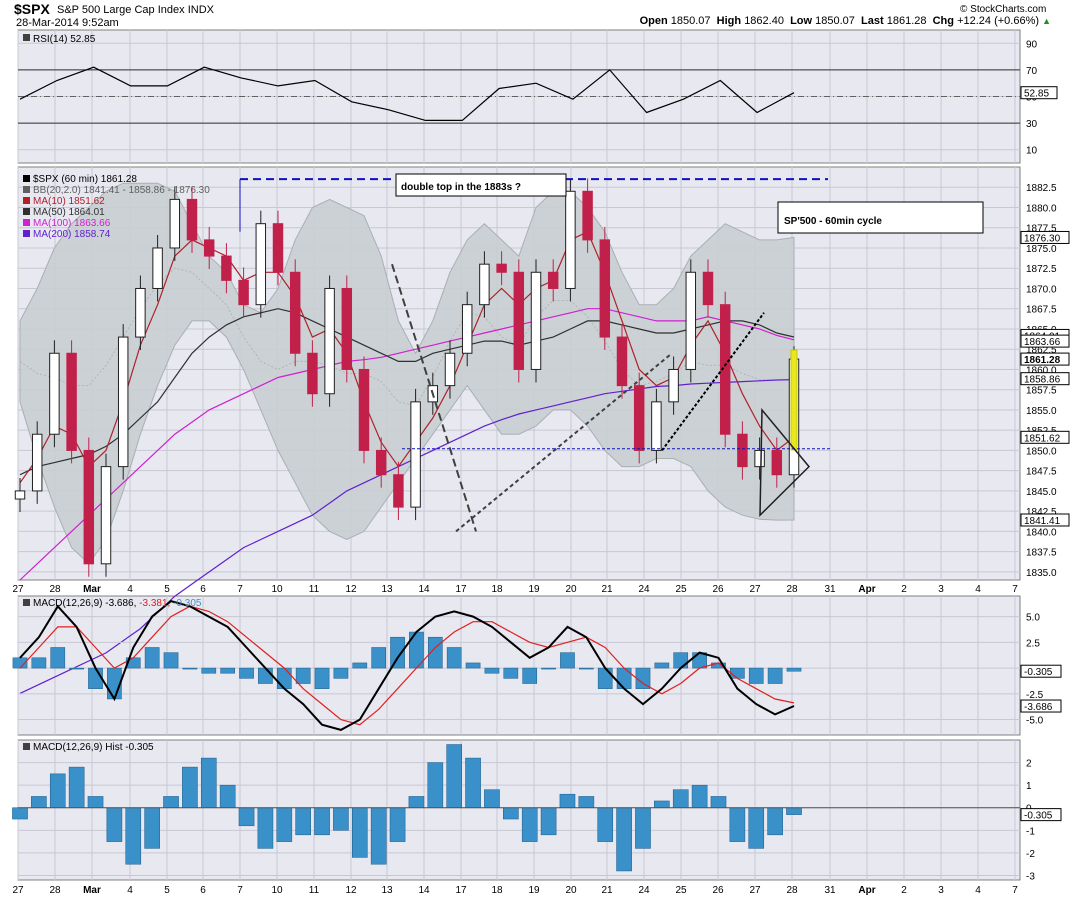 Image resolution: width=1075 pixels, height=897 pixels. I want to click on x-tick-label: 21, so click(607, 890).